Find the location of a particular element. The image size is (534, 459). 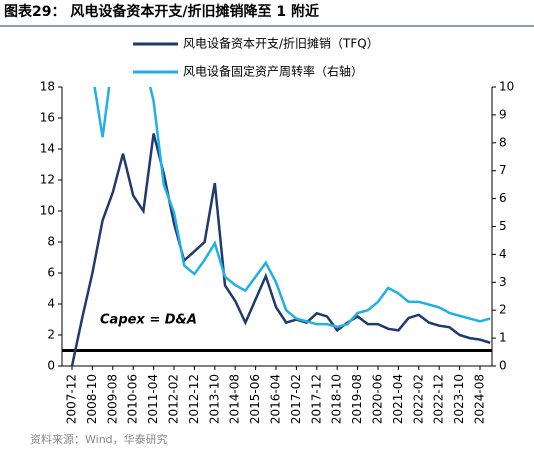

x-tick-label: 2021-04 is located at coordinates (398, 399).